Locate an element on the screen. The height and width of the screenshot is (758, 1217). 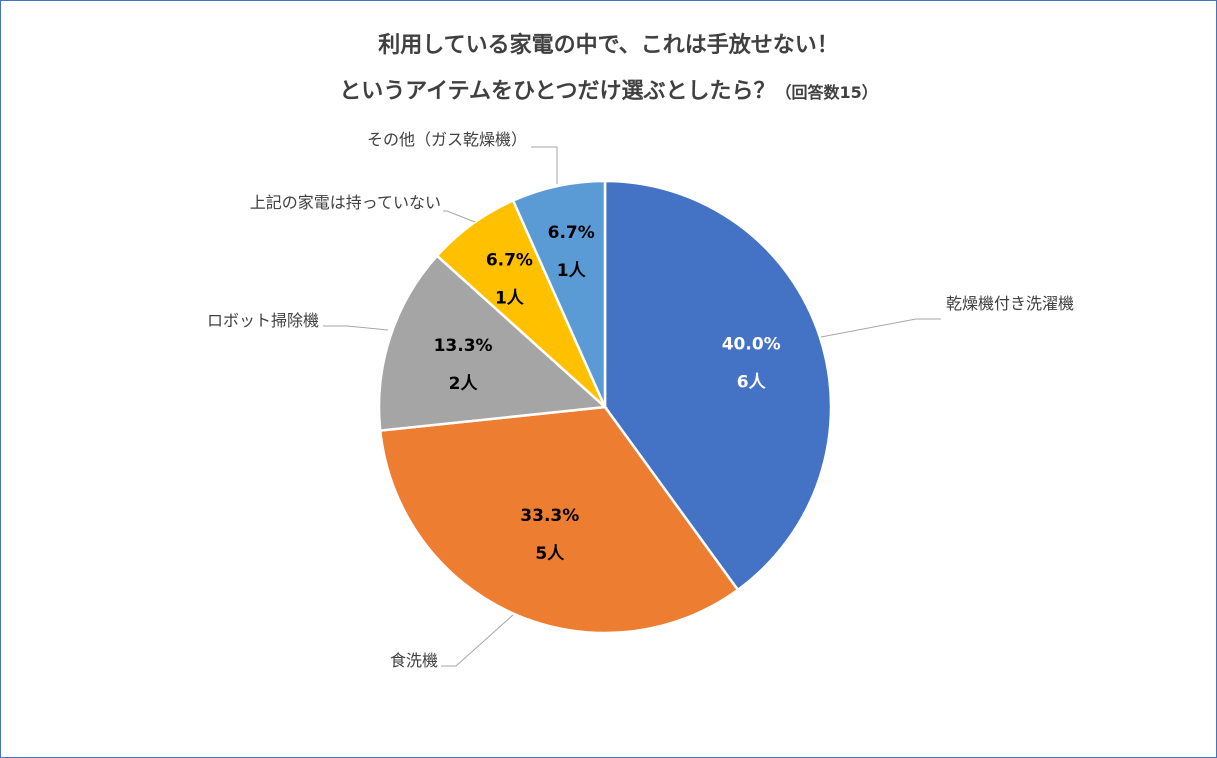
data-label-percent-4: 6.7% is located at coordinates (571, 233).